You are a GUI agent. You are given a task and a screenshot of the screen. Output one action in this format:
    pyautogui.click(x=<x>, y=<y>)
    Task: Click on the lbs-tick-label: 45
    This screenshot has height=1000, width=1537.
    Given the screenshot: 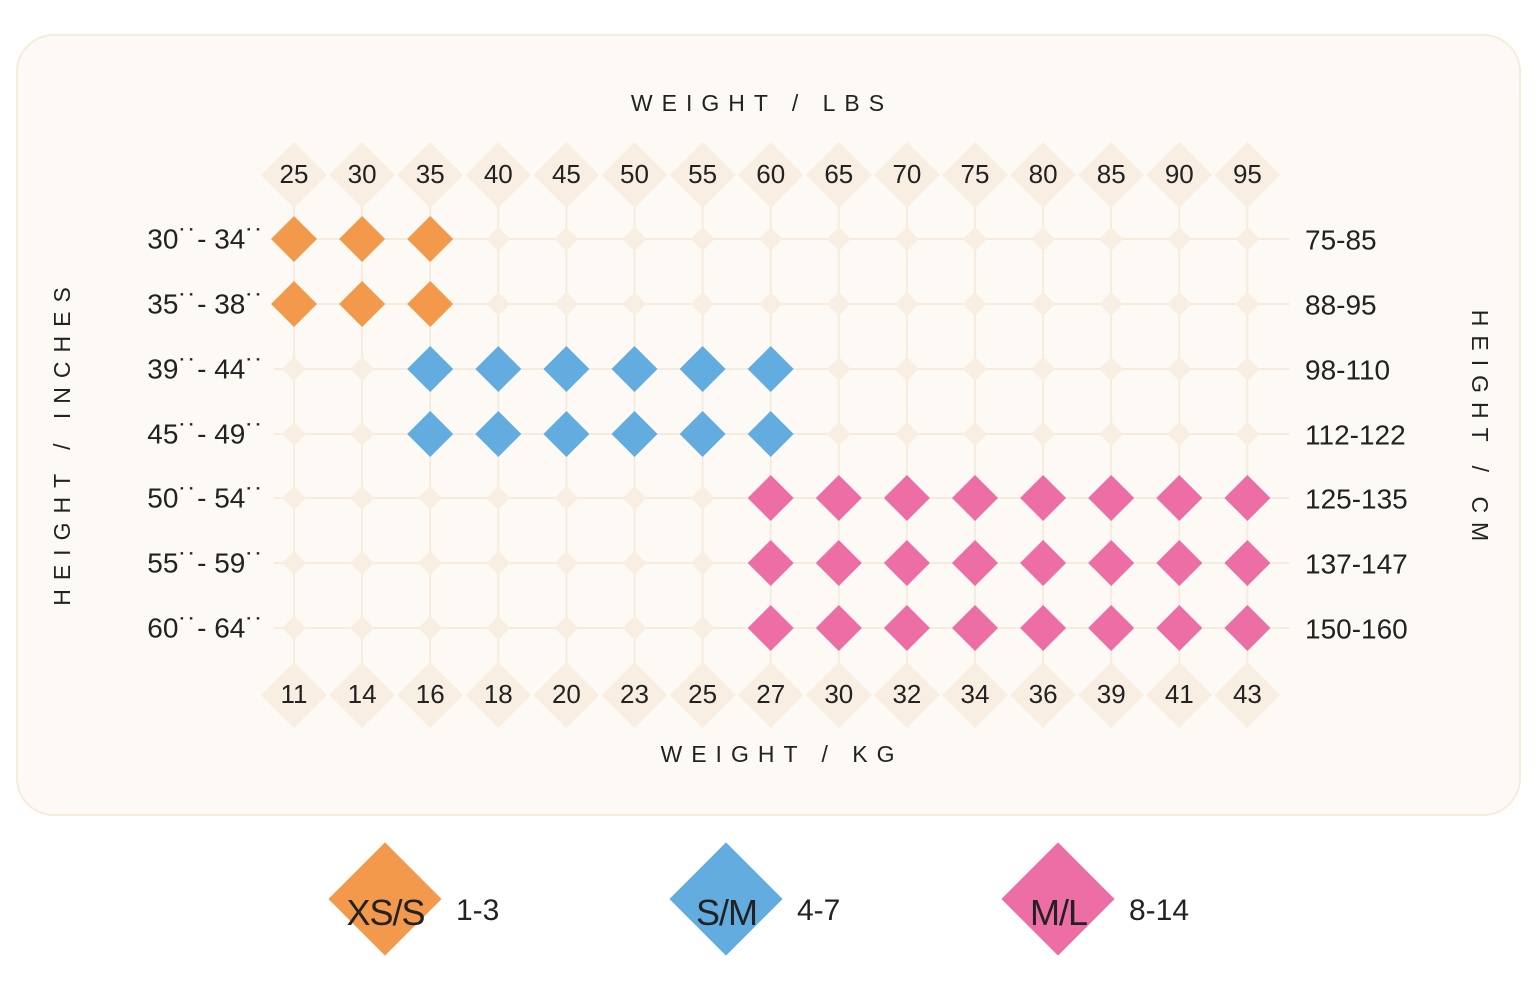 What is the action you would take?
    pyautogui.click(x=566, y=174)
    